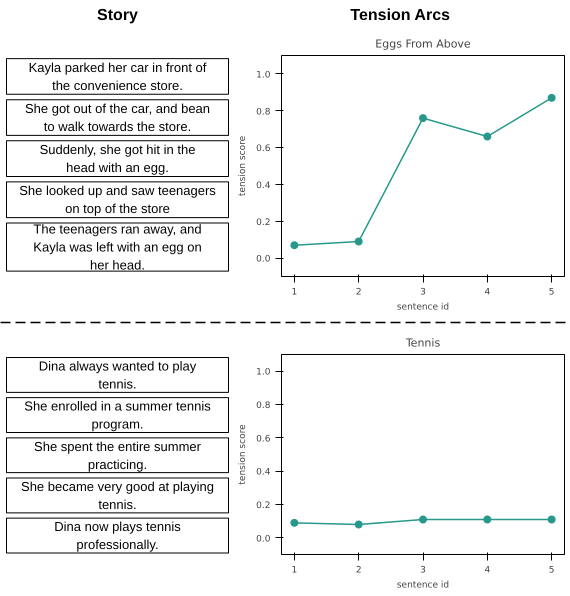  Describe the element at coordinates (118, 535) in the screenshot. I see `text: Dina now plays tennis professionally.` at that location.